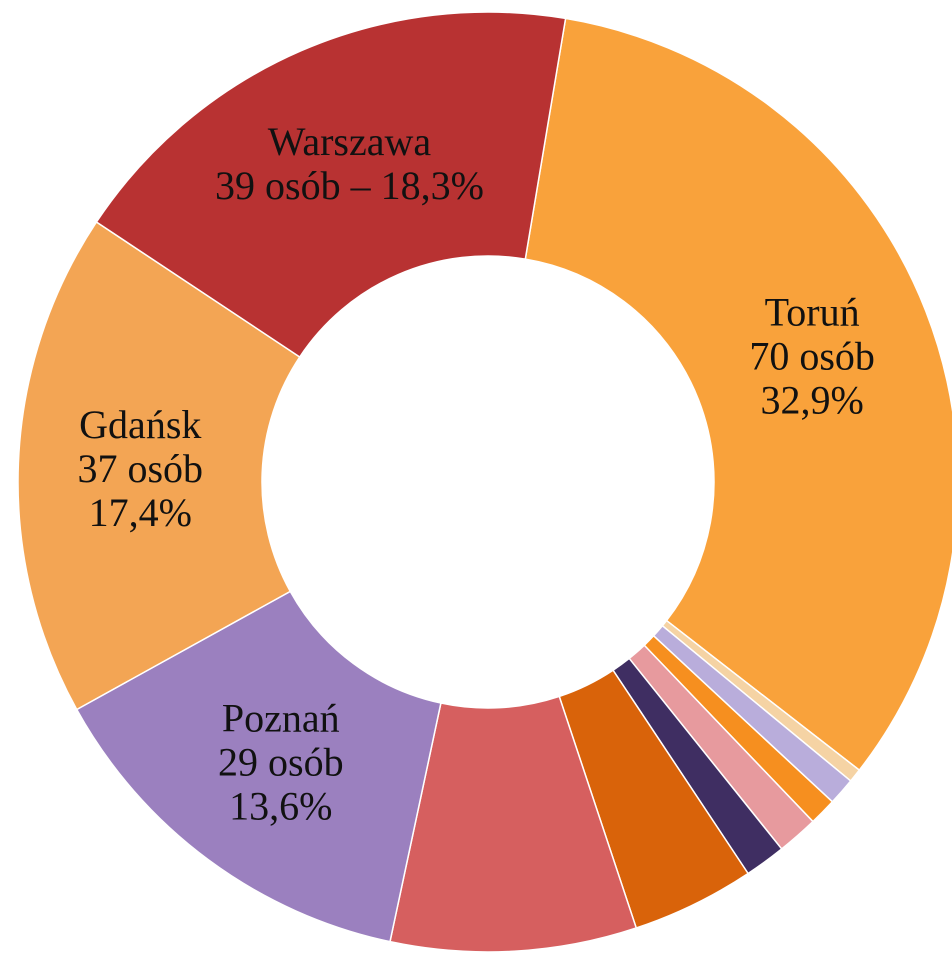 The width and height of the screenshot is (952, 960). Describe the element at coordinates (140, 512) in the screenshot. I see `label-line: 17,4%` at that location.